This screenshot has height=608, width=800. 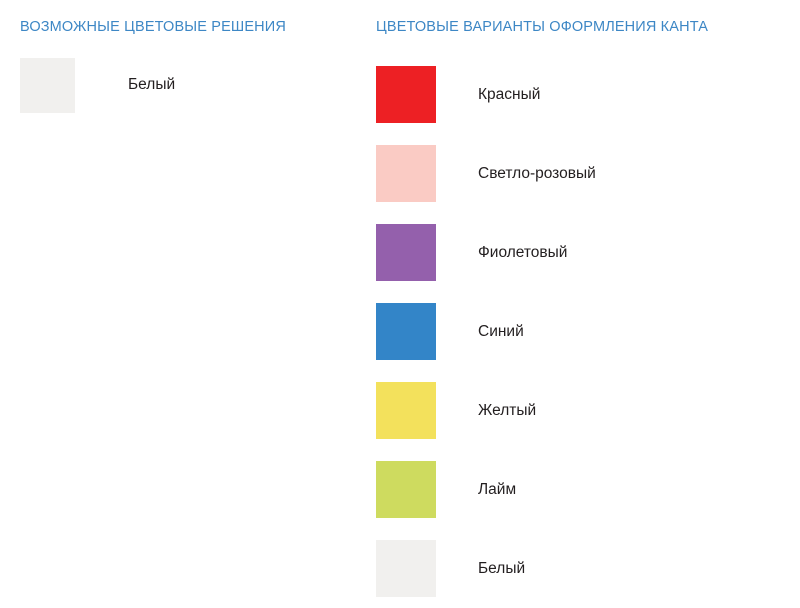 I want to click on color-swatch-blue, so click(x=406, y=331).